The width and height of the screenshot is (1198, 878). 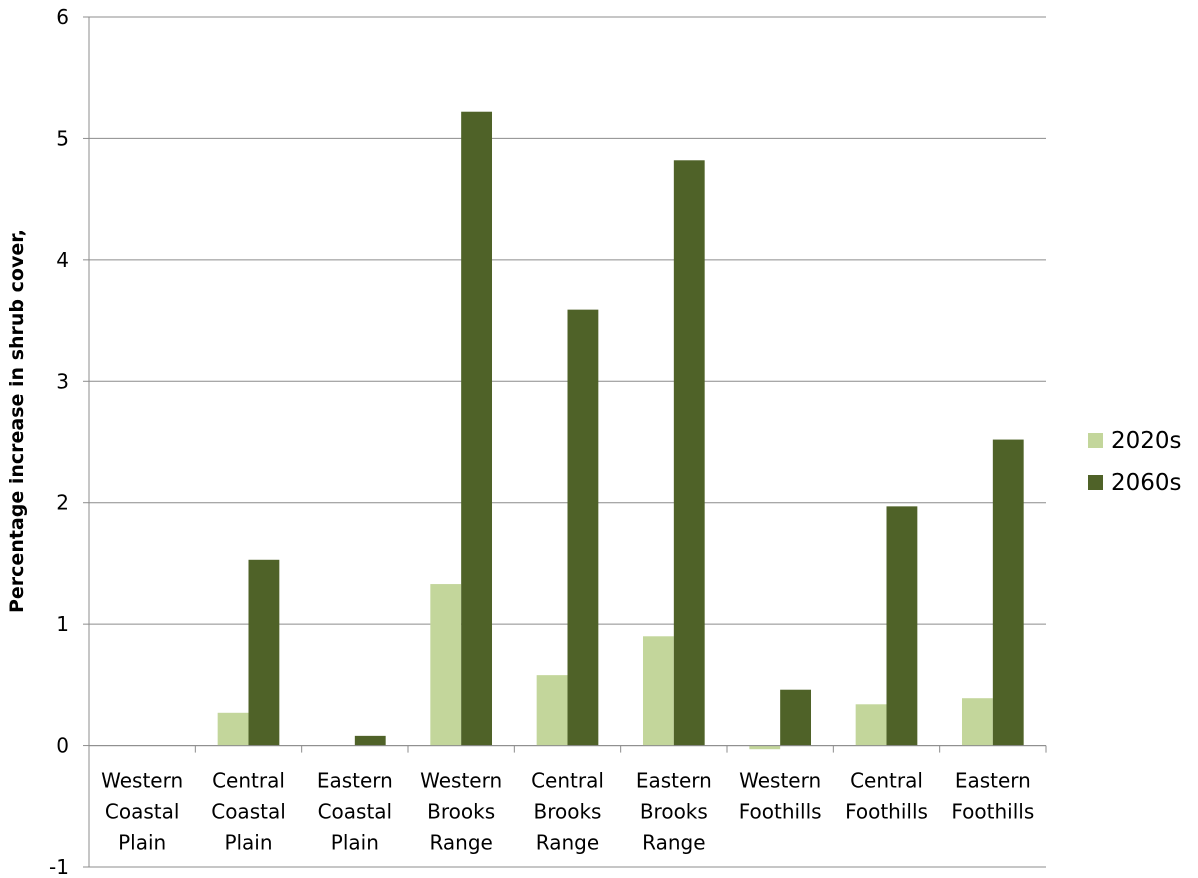 I want to click on x-tick-label: Central Coastal Plain, so click(x=248, y=812).